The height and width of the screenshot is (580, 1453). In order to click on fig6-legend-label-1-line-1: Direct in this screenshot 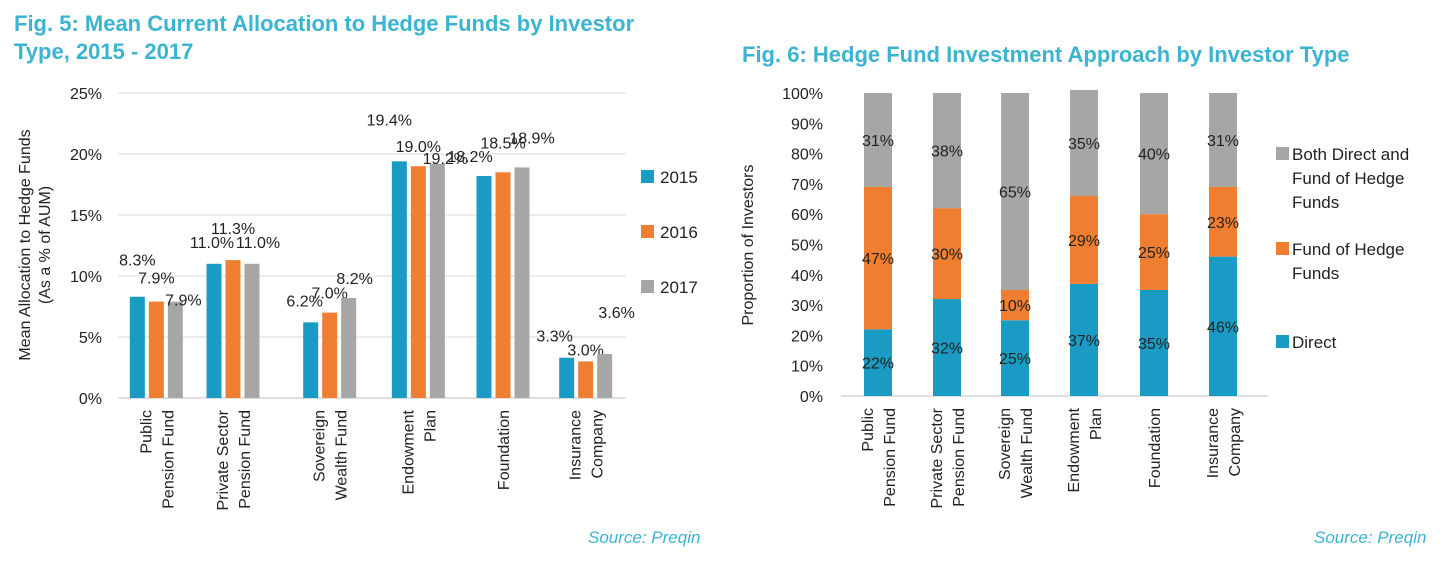, I will do `click(1314, 342)`.